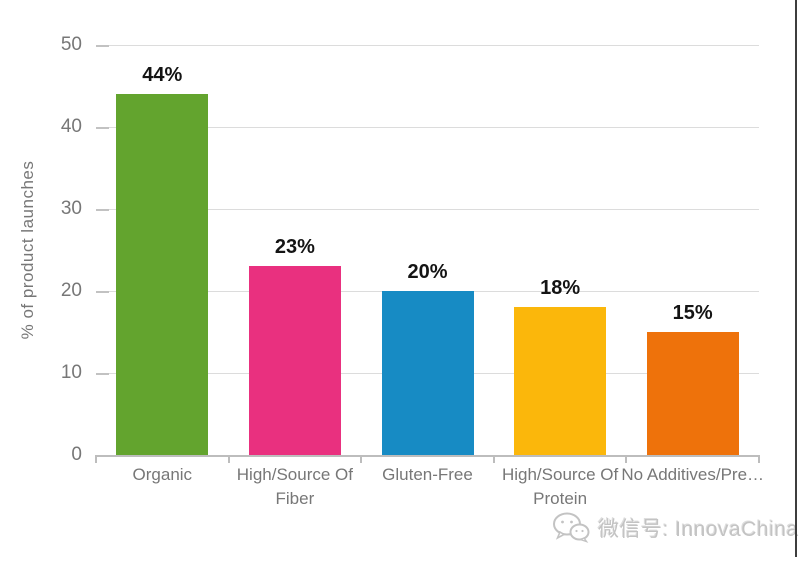  Describe the element at coordinates (560, 288) in the screenshot. I see `bar-value-label: 18%` at that location.